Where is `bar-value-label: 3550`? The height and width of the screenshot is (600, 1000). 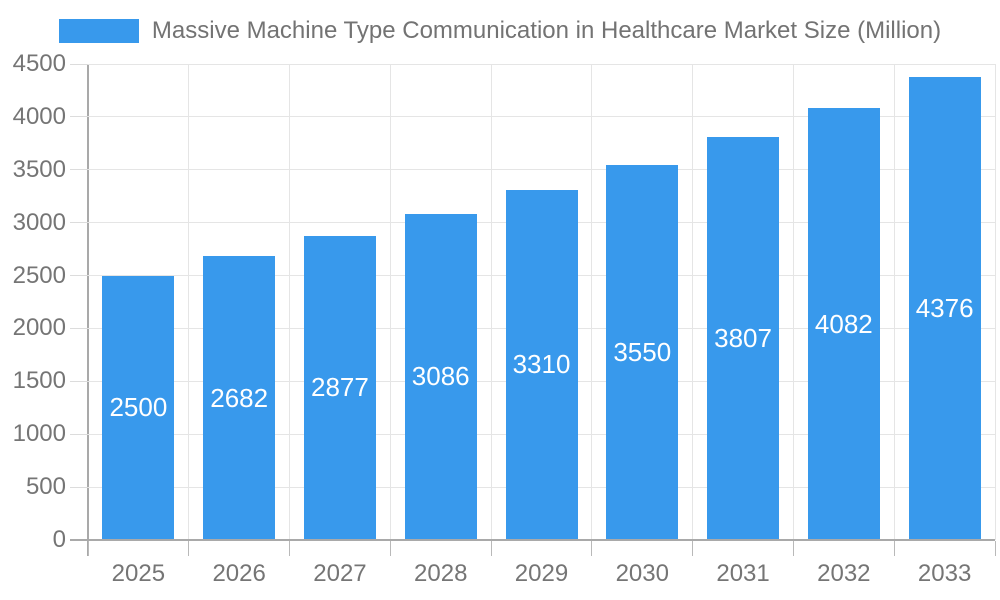
bar-value-label: 3550 is located at coordinates (642, 351).